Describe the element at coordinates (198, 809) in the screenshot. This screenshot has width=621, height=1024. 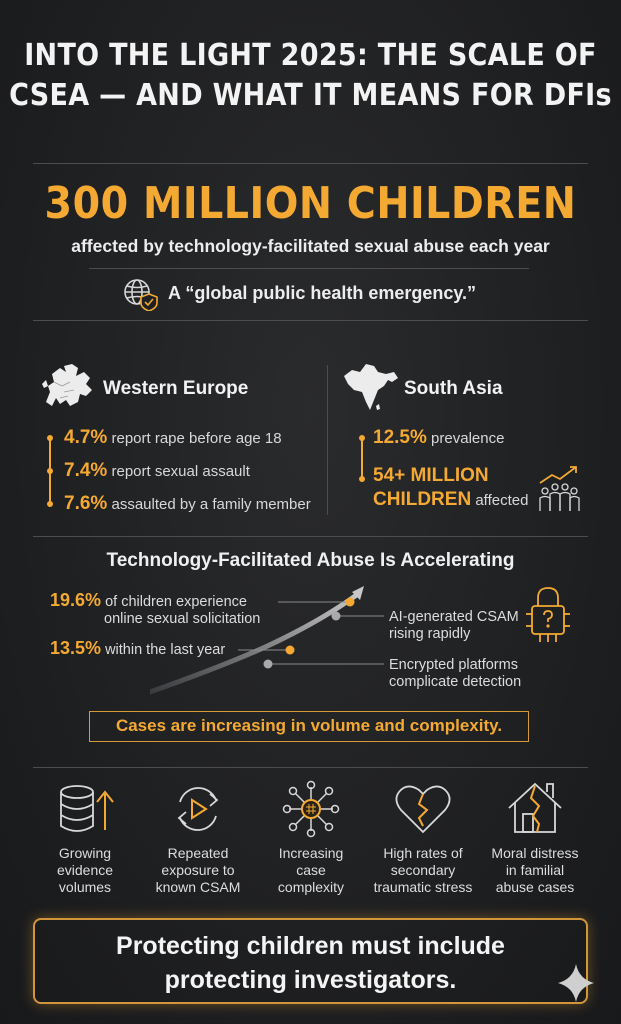
I see `replay-icon` at that location.